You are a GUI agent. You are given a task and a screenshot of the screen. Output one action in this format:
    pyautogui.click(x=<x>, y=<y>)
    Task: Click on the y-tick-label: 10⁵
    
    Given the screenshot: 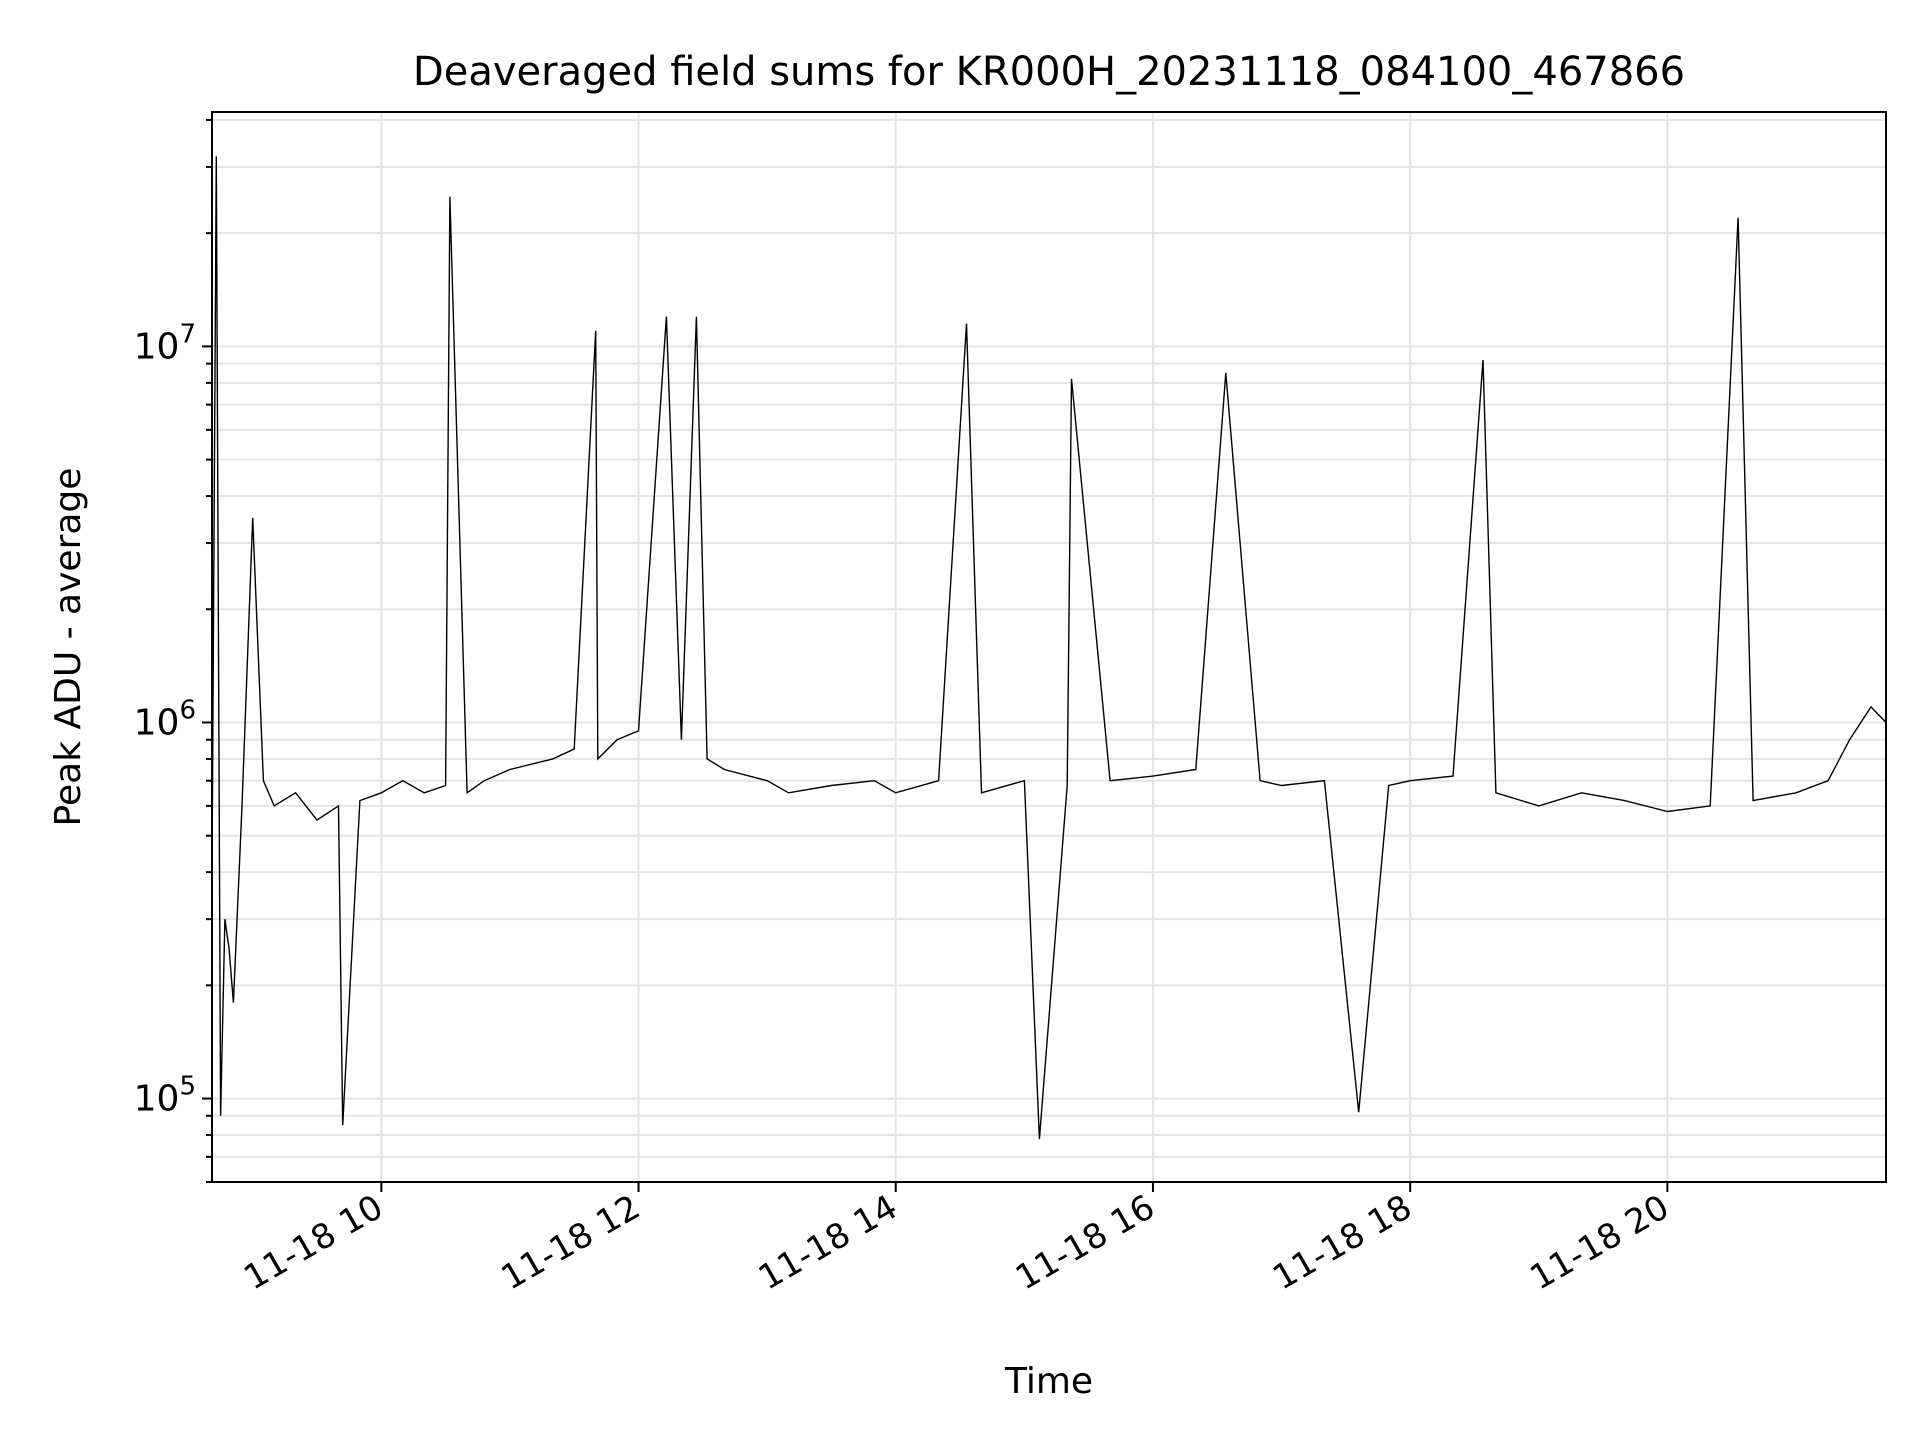 What is the action you would take?
    pyautogui.click(x=165, y=1096)
    